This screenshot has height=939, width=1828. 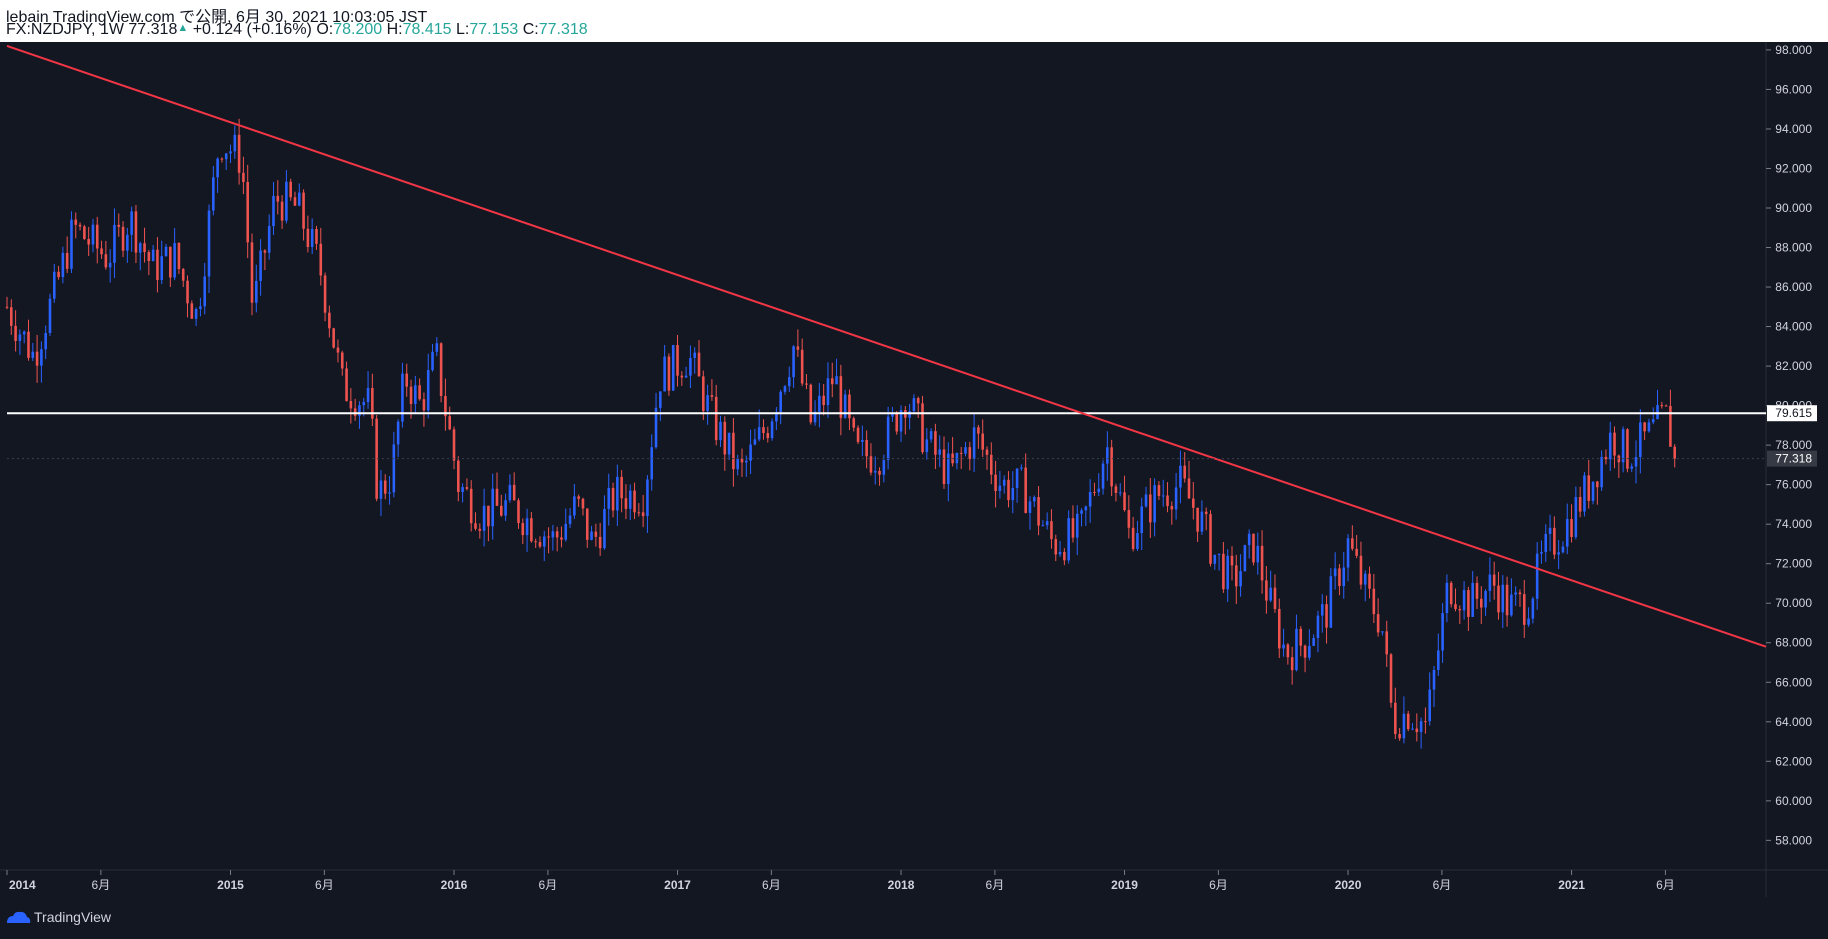 What do you see at coordinates (65, 29) in the screenshot?
I see `symbol-label: FX:NZDJPY, 1W` at bounding box center [65, 29].